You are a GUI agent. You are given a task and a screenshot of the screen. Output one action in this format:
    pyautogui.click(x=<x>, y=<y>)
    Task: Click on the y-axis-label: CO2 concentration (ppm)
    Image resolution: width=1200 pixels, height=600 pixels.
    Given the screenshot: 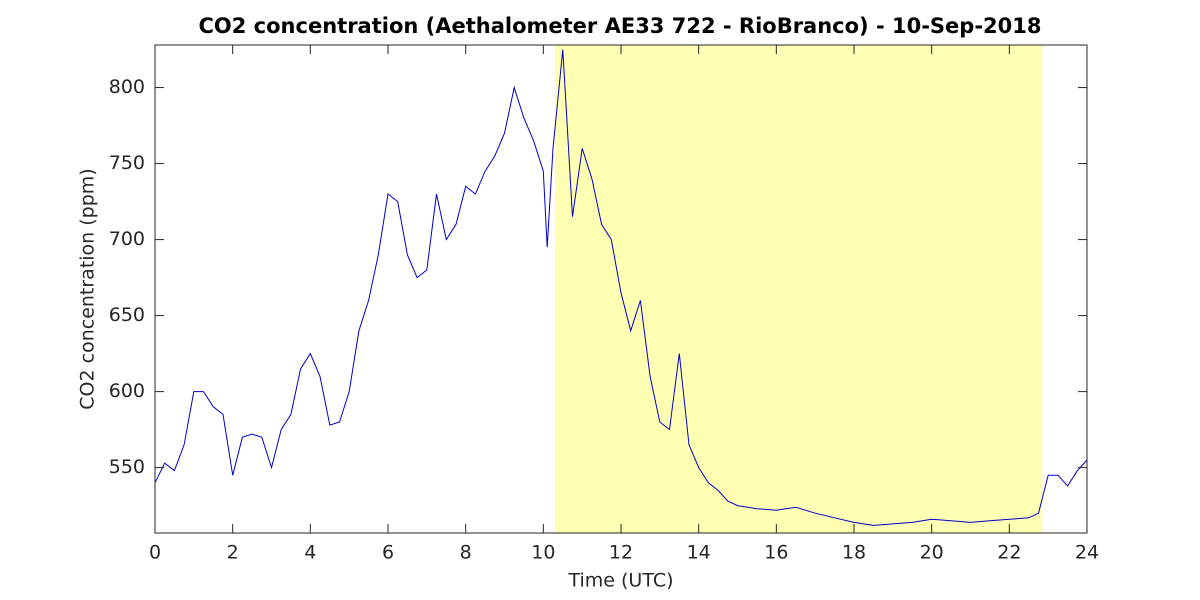 What is the action you would take?
    pyautogui.click(x=88, y=288)
    